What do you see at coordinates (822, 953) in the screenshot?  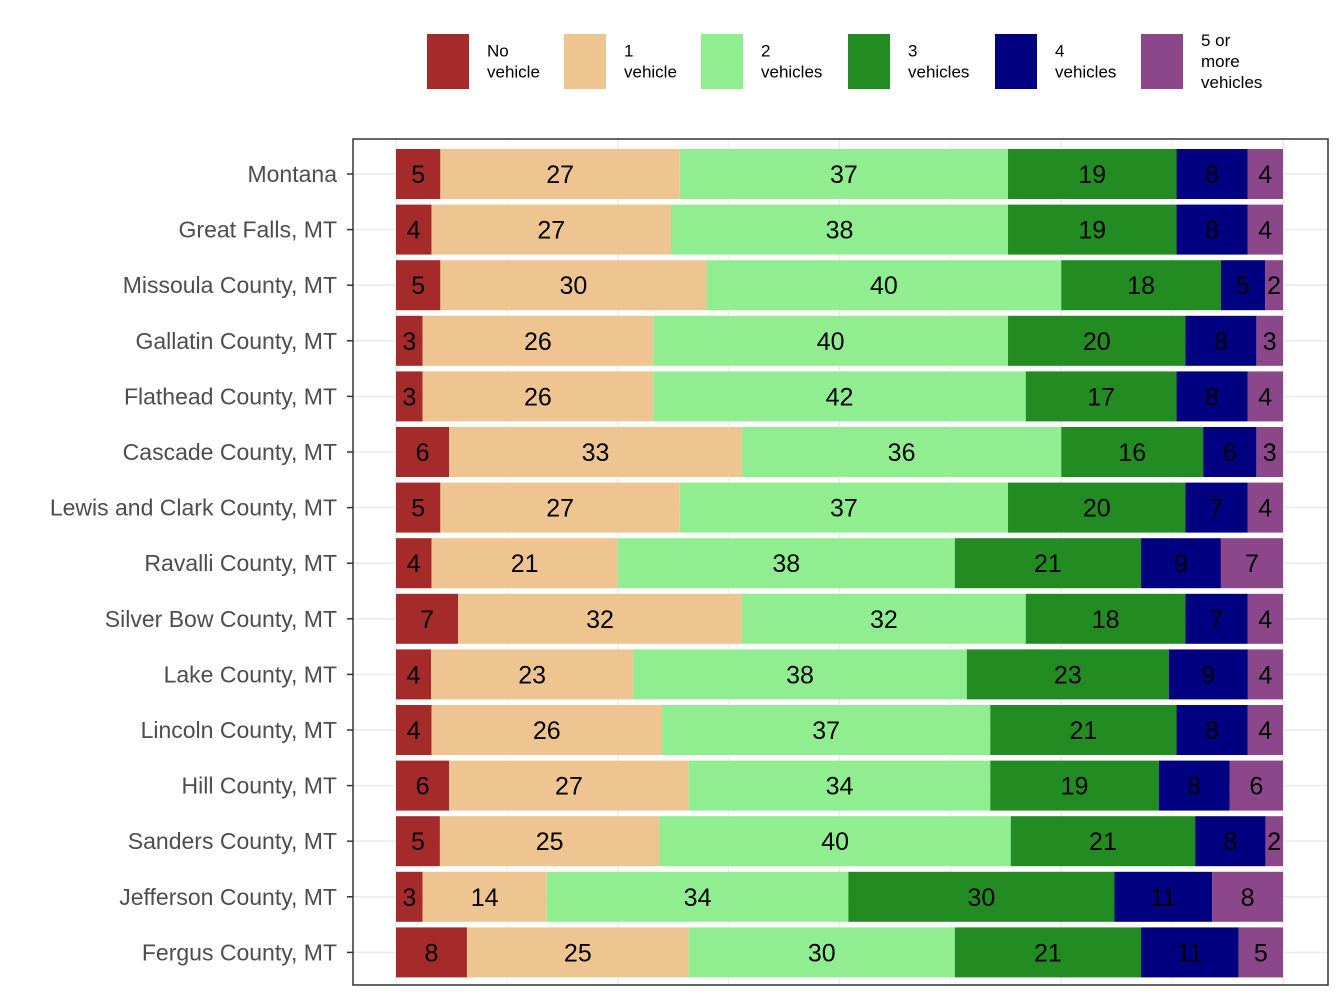 I see `data-label: 30` at bounding box center [822, 953].